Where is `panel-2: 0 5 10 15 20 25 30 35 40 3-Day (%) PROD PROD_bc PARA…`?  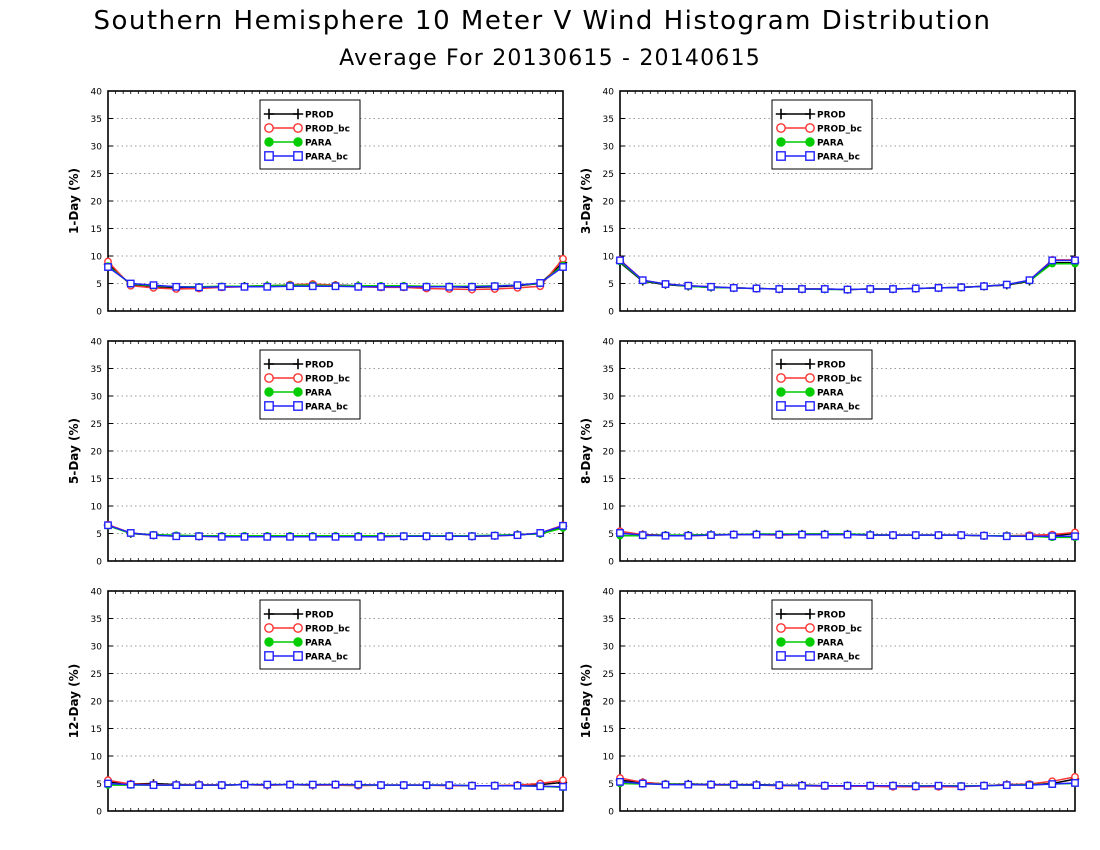 panel-2: 0 5 10 15 20 25 30 35 40 3-Day (%) PROD PROD_bc PARA… is located at coordinates (829, 203).